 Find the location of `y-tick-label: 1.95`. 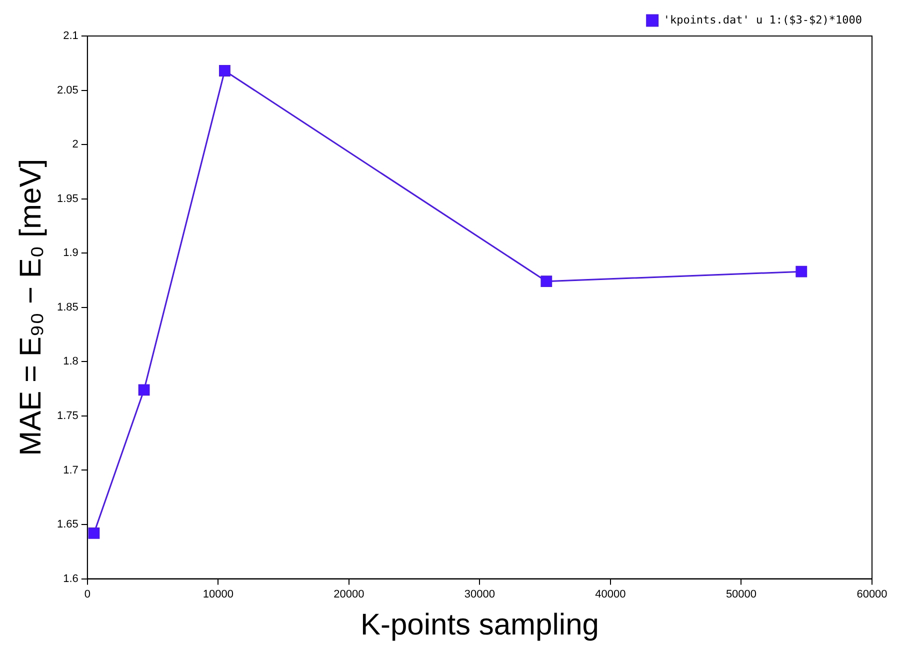

y-tick-label: 1.95 is located at coordinates (67, 198).